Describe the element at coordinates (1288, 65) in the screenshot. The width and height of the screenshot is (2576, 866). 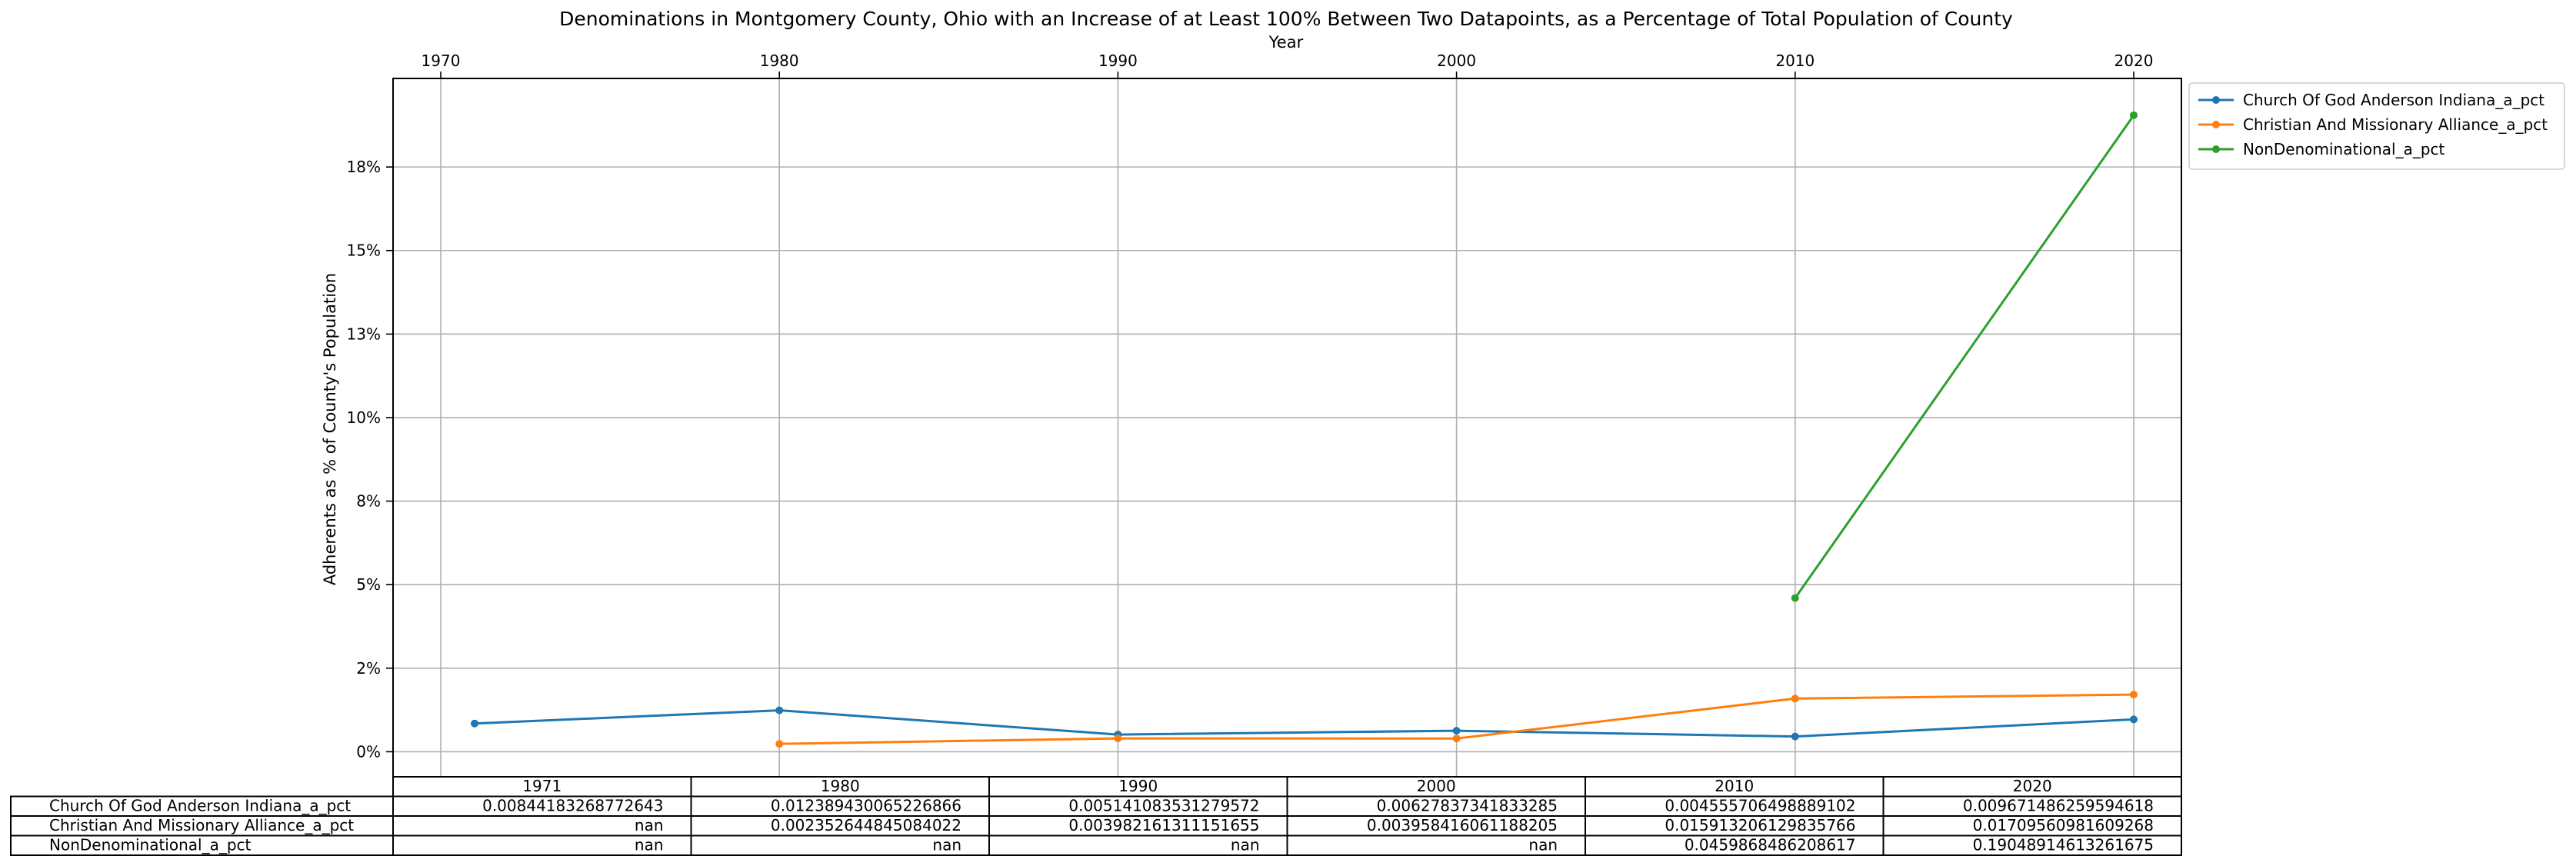
I see `x-axis-ticks: 1970 1980 1990 2000 2010 2020` at that location.